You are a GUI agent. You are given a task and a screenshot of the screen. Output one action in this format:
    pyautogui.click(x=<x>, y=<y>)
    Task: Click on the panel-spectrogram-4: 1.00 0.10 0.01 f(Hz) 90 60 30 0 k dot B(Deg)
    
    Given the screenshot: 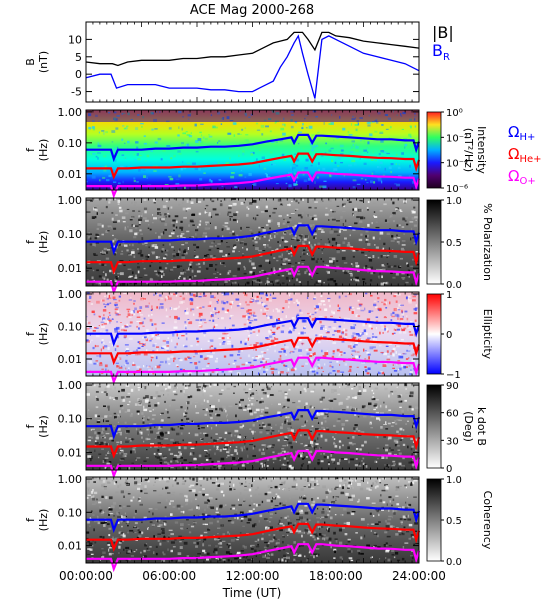 What is the action you would take?
    pyautogui.click(x=256, y=429)
    